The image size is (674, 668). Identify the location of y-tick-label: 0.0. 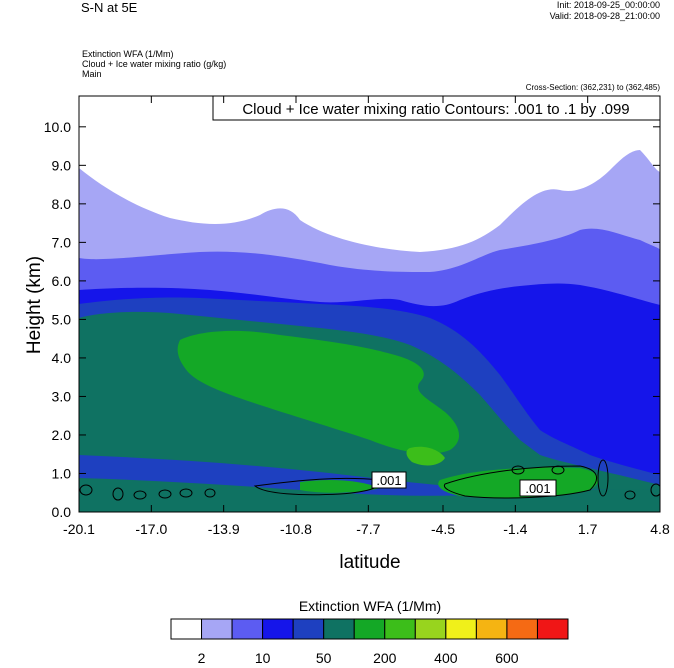
(62, 512).